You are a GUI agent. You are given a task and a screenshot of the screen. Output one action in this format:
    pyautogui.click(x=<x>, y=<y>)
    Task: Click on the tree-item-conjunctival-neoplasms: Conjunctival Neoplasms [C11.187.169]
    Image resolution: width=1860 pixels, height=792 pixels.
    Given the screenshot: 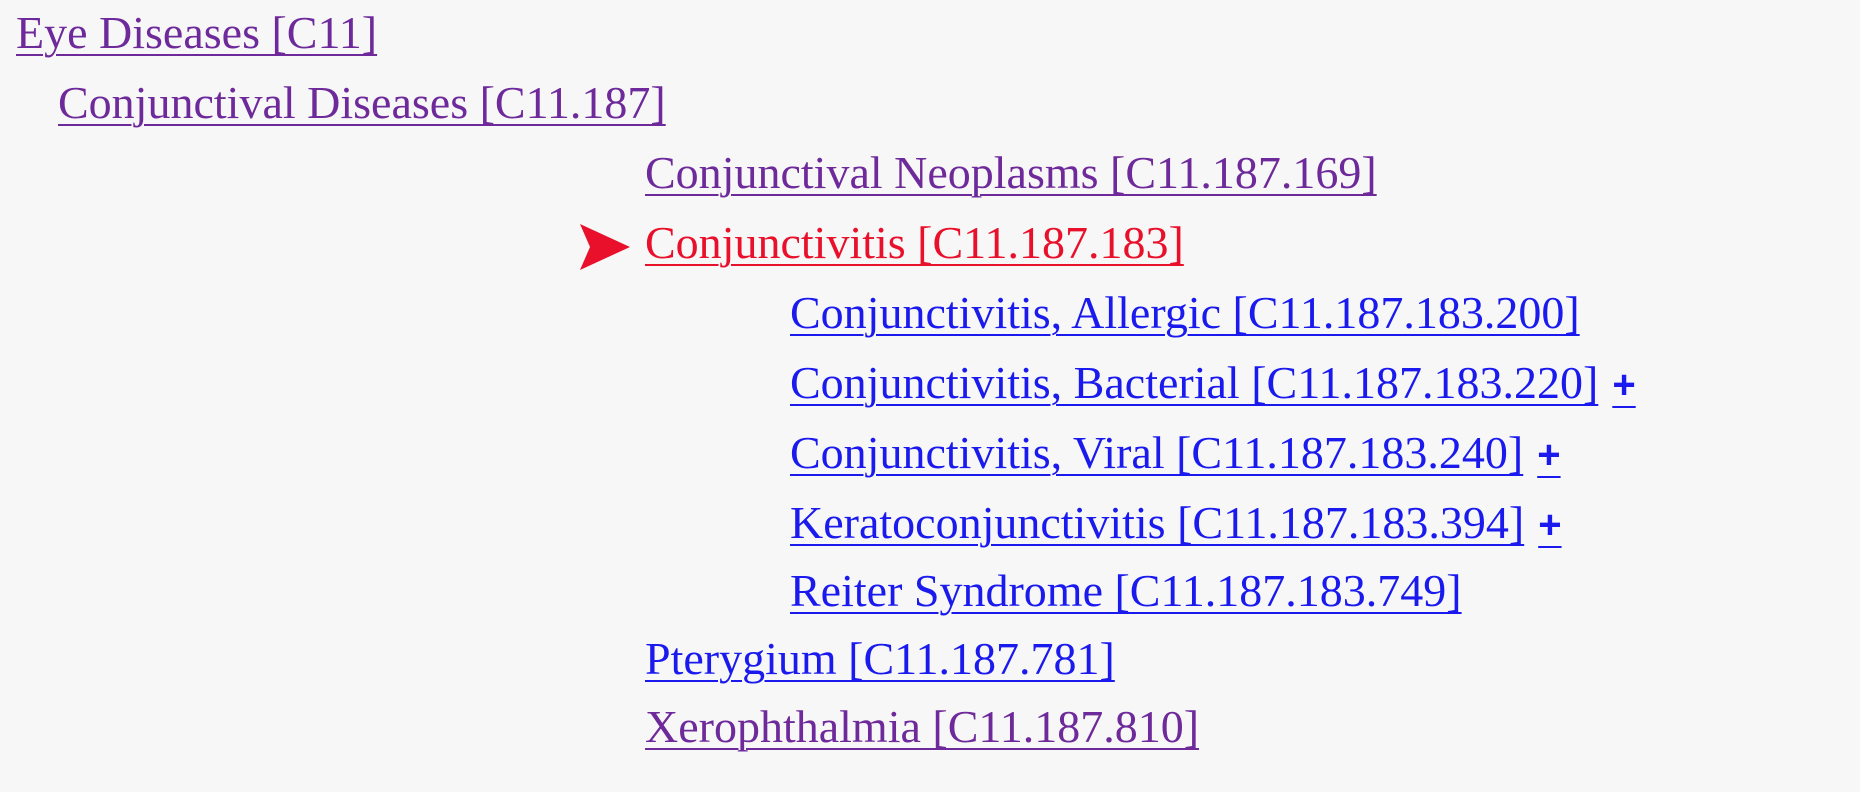 What is the action you would take?
    pyautogui.click(x=1011, y=178)
    